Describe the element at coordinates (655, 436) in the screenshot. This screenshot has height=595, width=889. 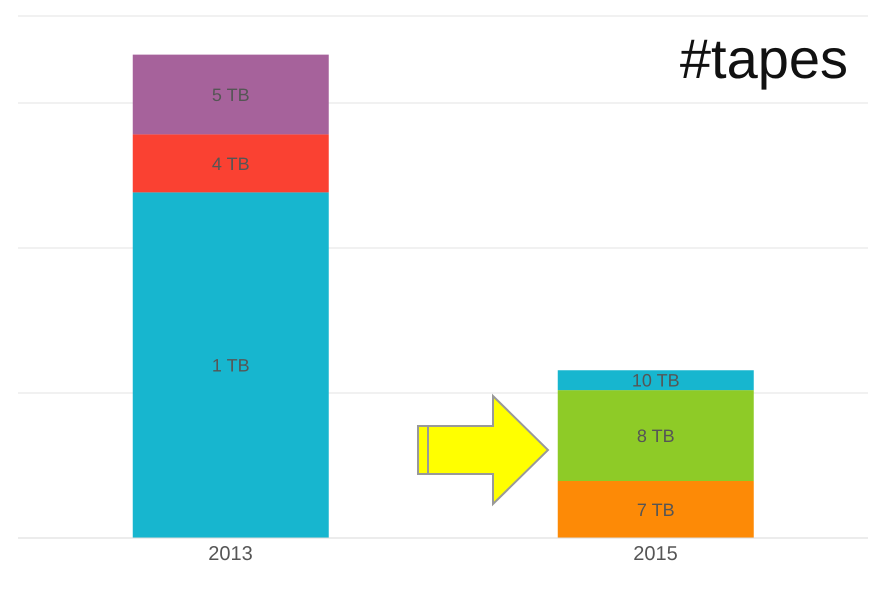
I see `series-label: 8 TB` at that location.